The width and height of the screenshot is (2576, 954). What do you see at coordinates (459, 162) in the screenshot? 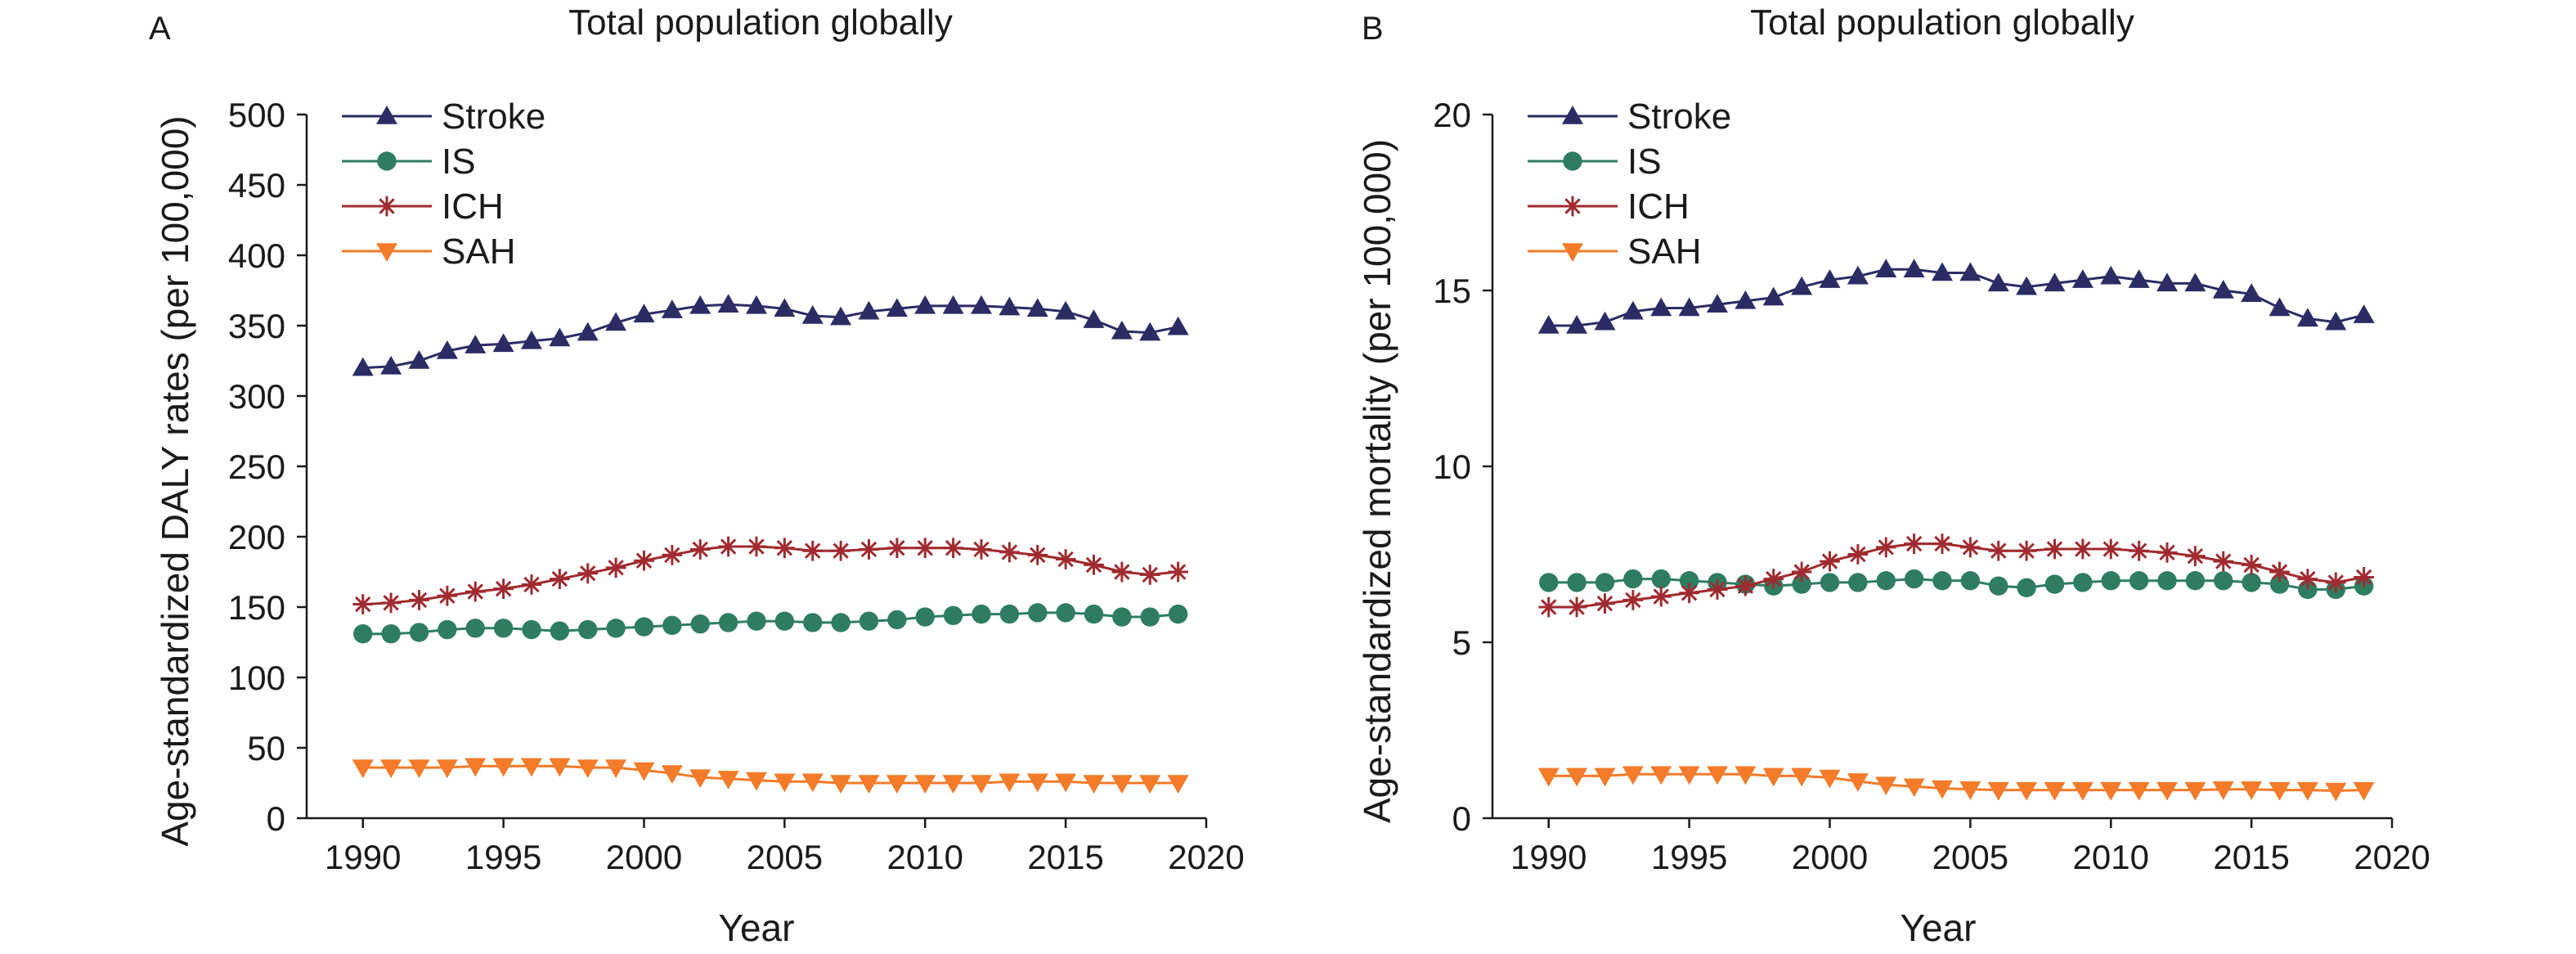
I see `legend-label: IS` at bounding box center [459, 162].